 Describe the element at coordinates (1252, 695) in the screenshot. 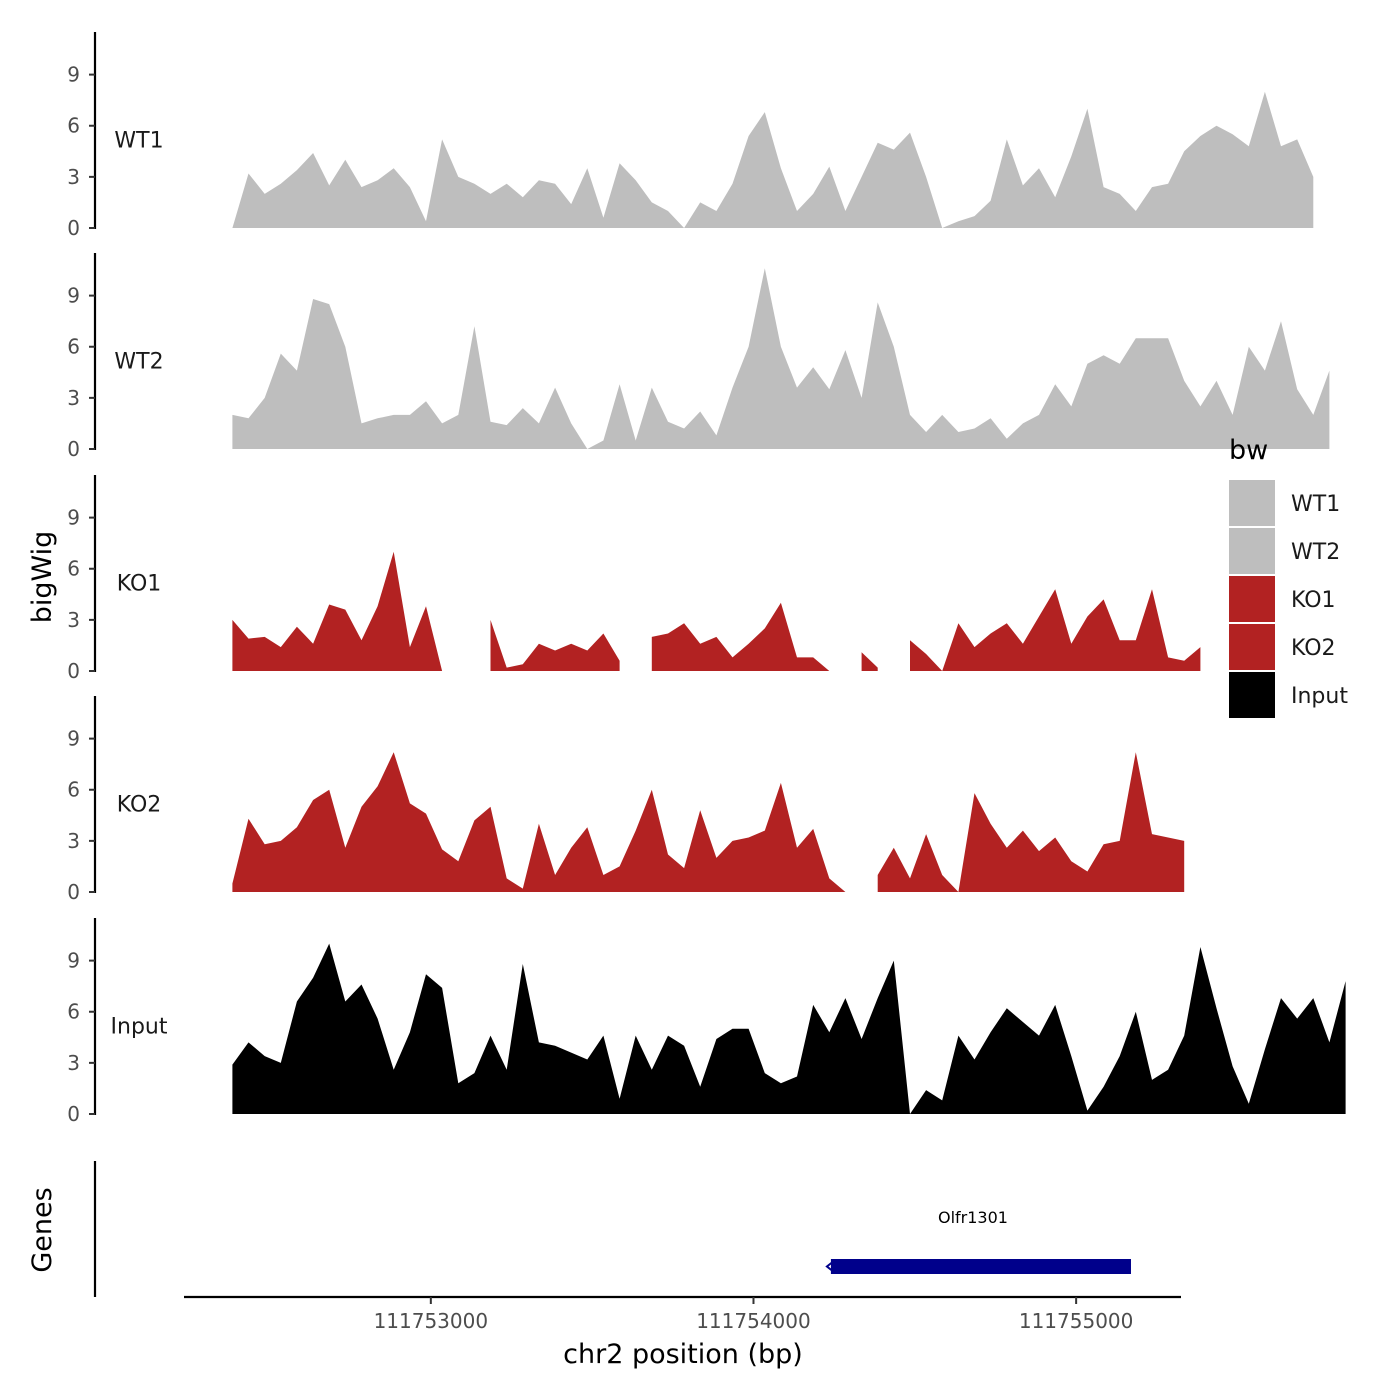

I see `legend-key-input` at that location.